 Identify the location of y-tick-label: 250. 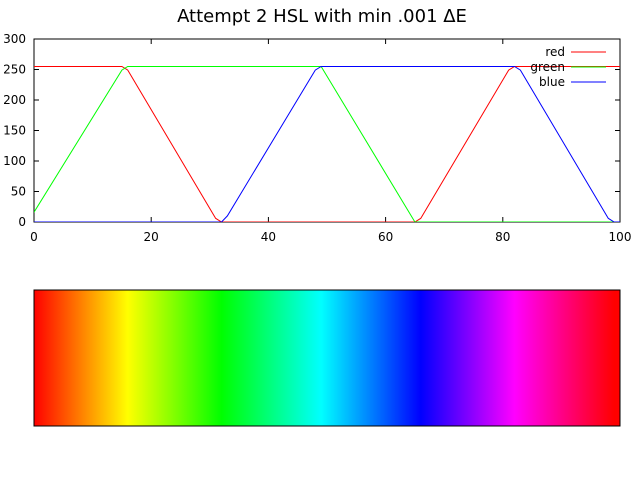
(14, 70).